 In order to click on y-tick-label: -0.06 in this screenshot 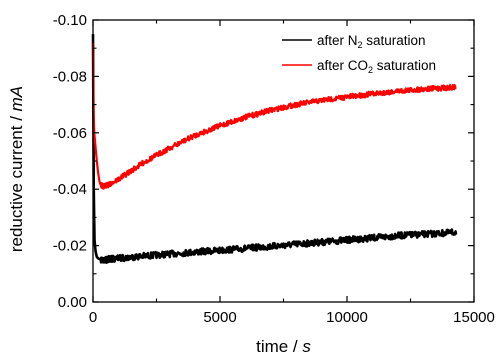, I will do `click(70, 133)`.